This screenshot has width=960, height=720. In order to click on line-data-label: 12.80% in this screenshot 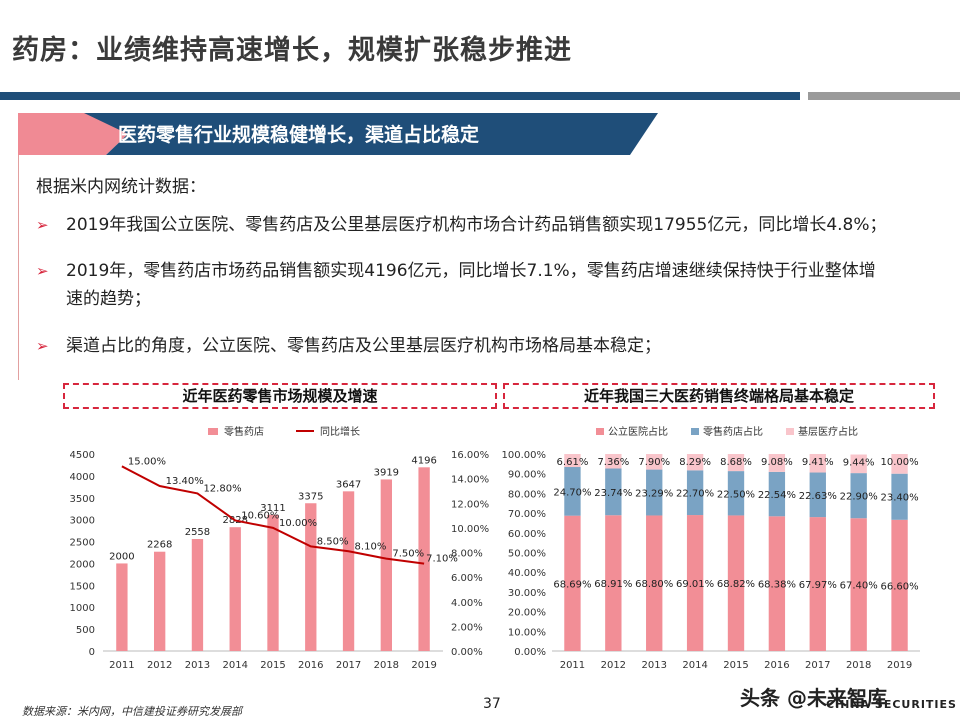, I will do `click(222, 488)`.